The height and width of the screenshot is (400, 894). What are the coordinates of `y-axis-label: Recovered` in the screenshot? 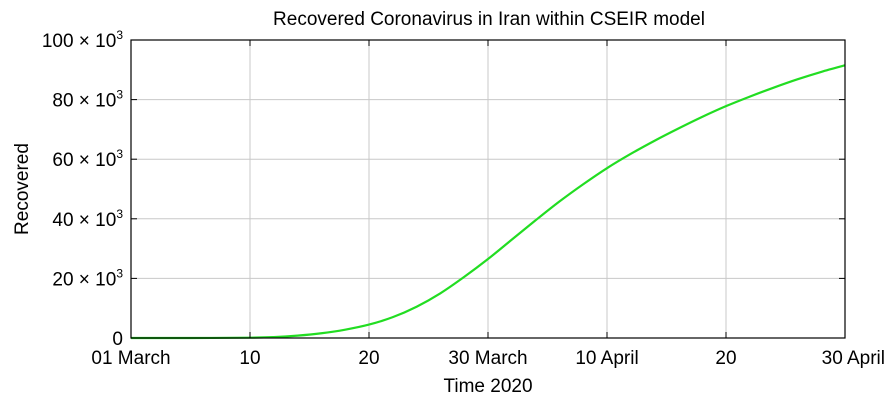 It's located at (22, 189).